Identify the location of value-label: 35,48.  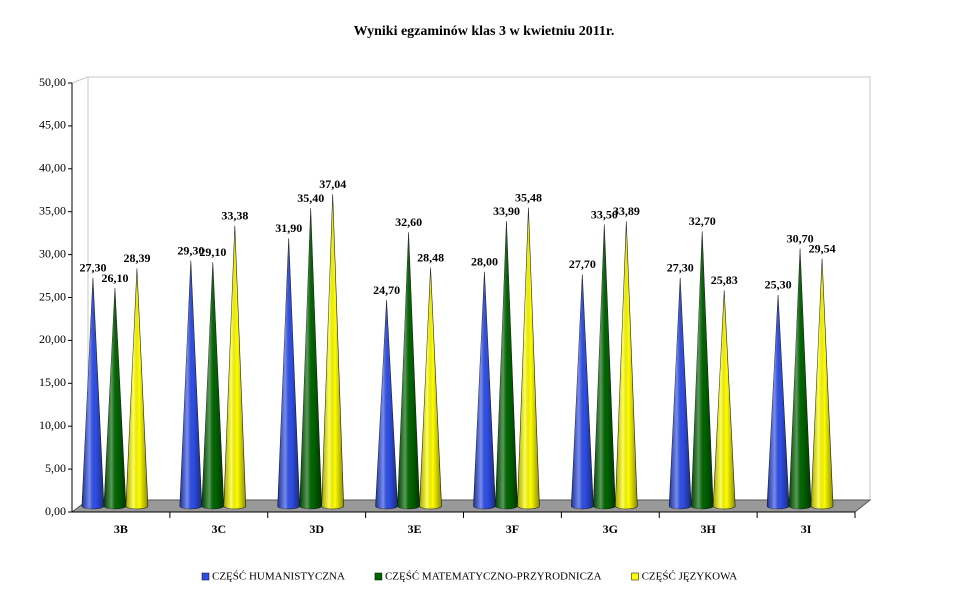
(528, 197).